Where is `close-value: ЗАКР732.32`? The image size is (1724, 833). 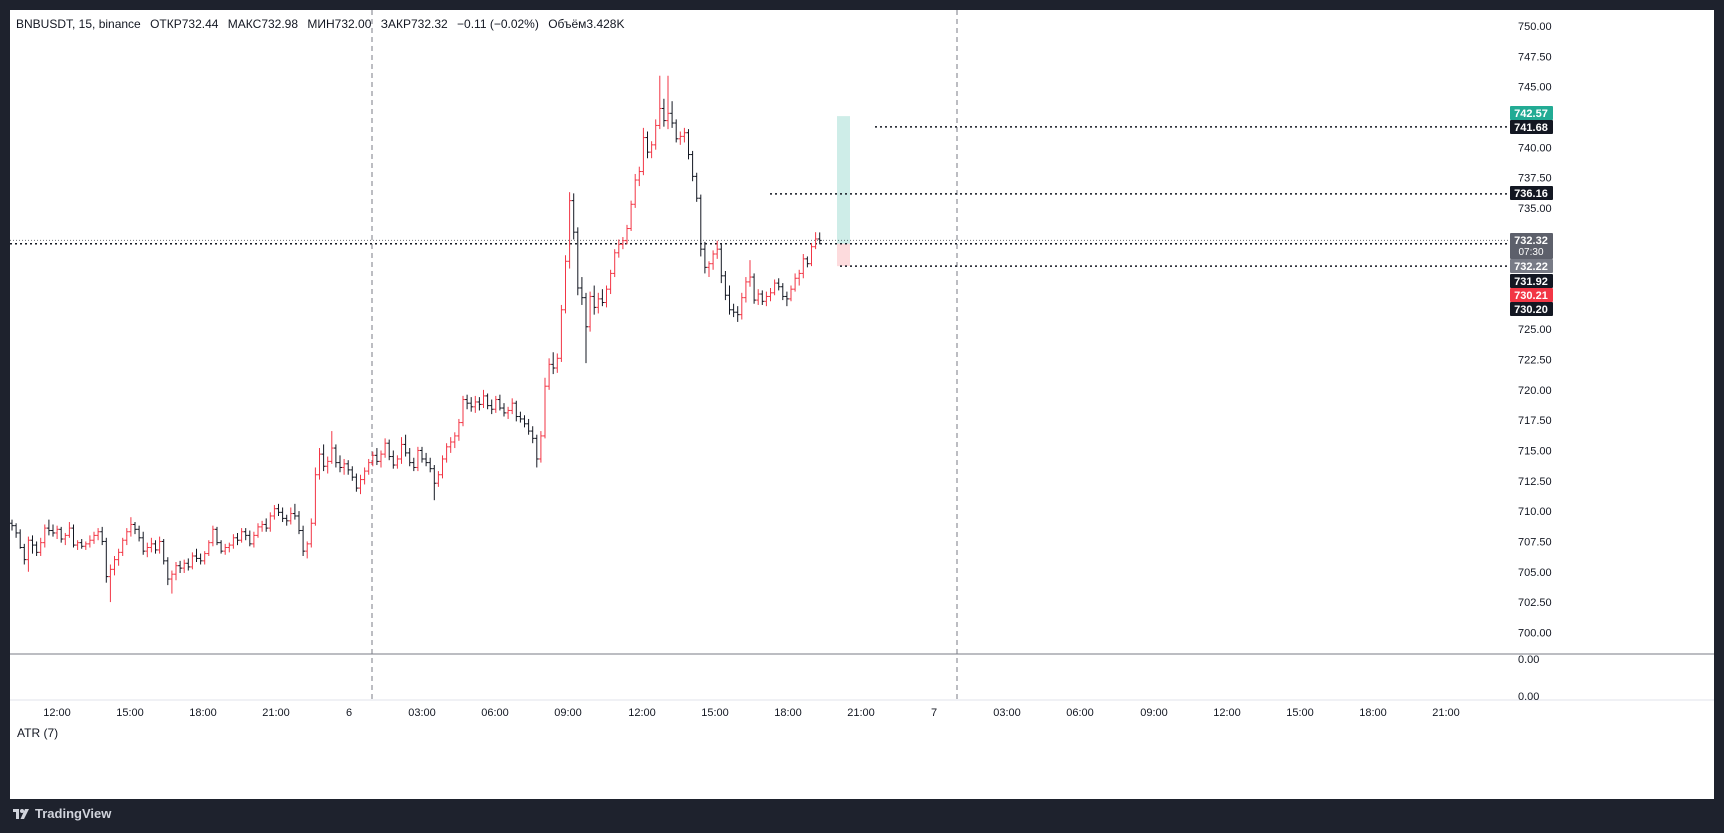
close-value: ЗАКР732.32 is located at coordinates (414, 24).